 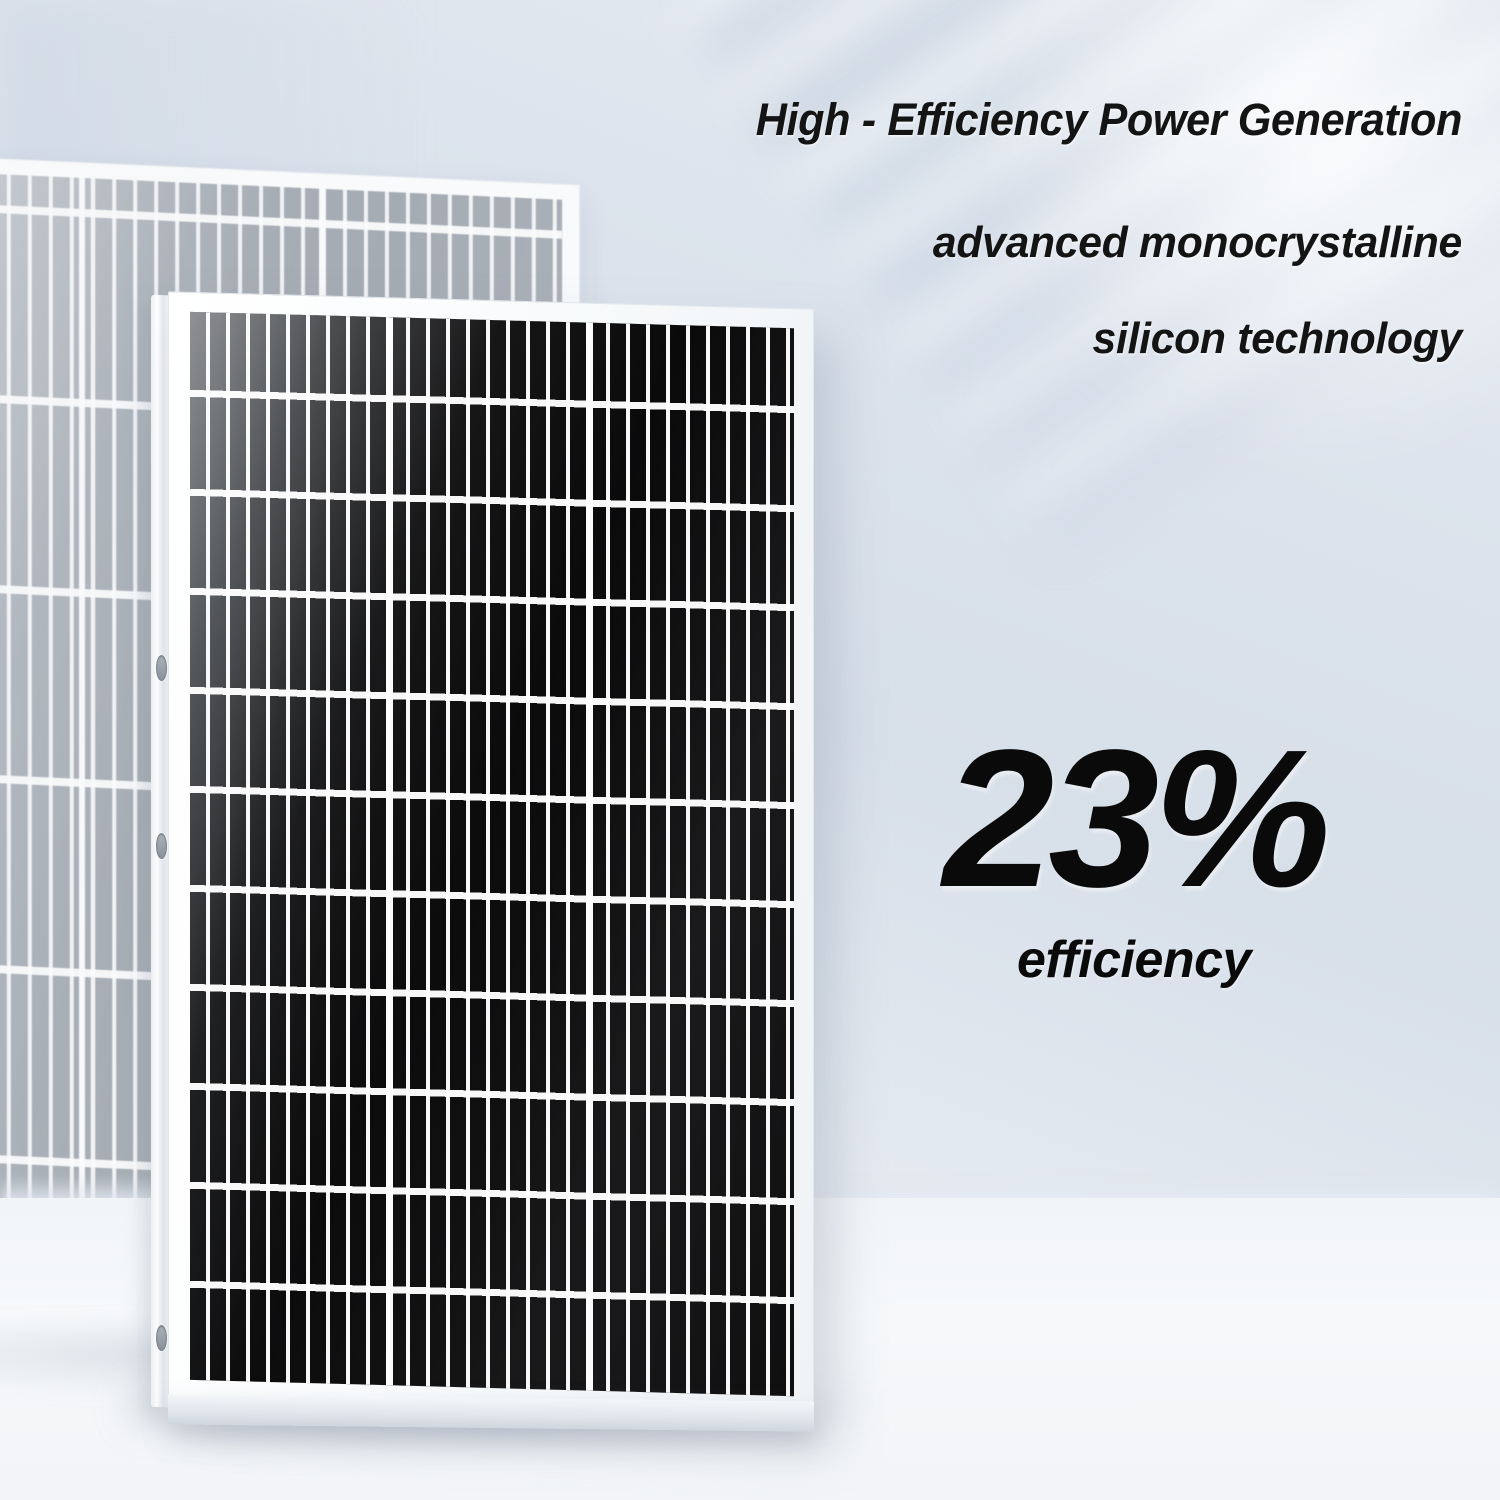 I want to click on headline: High - Efficiency Power Generation, so click(x=1109, y=119).